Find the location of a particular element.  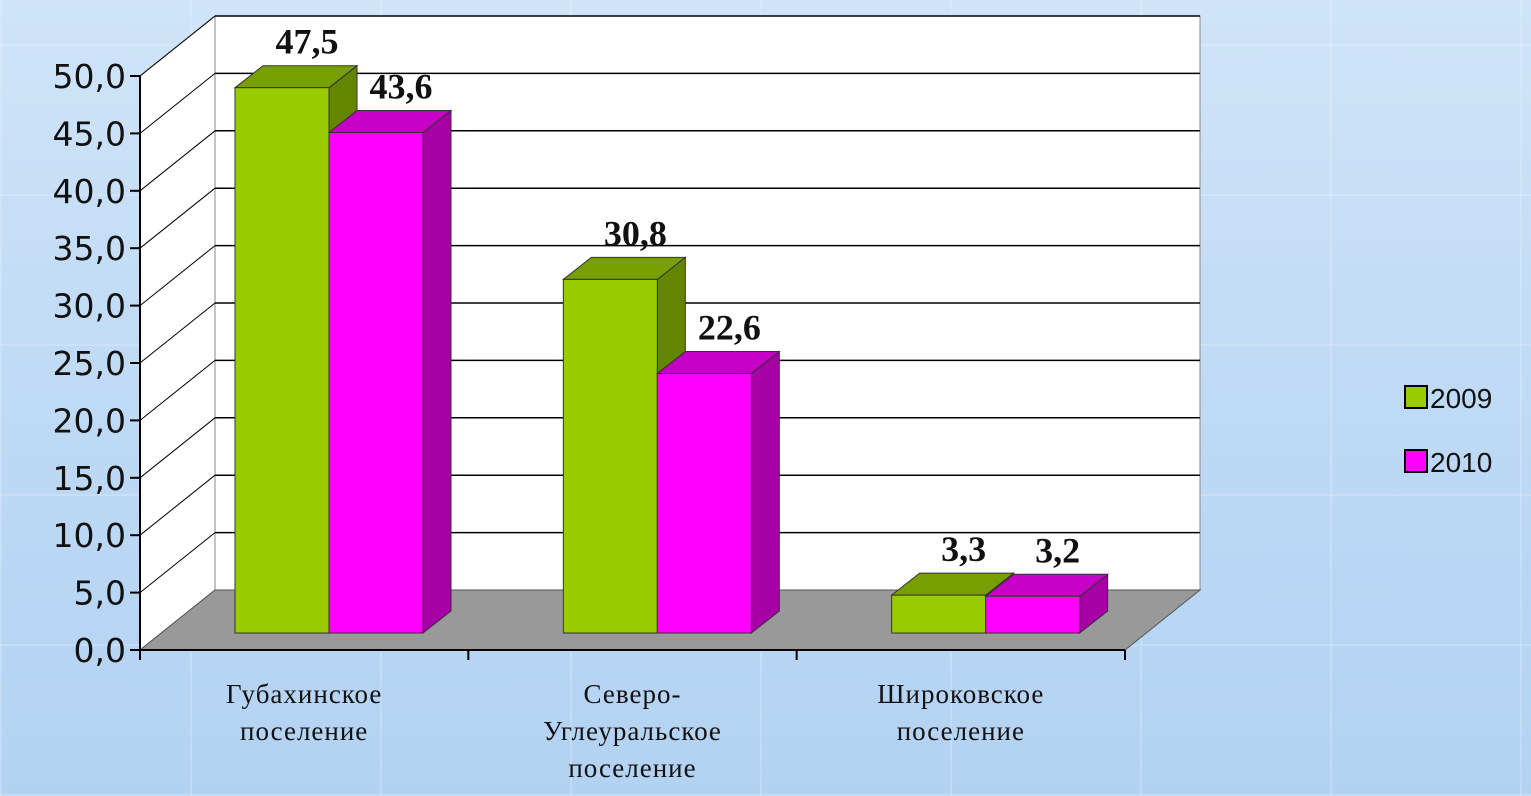

value-label: 47,5 is located at coordinates (307, 42).